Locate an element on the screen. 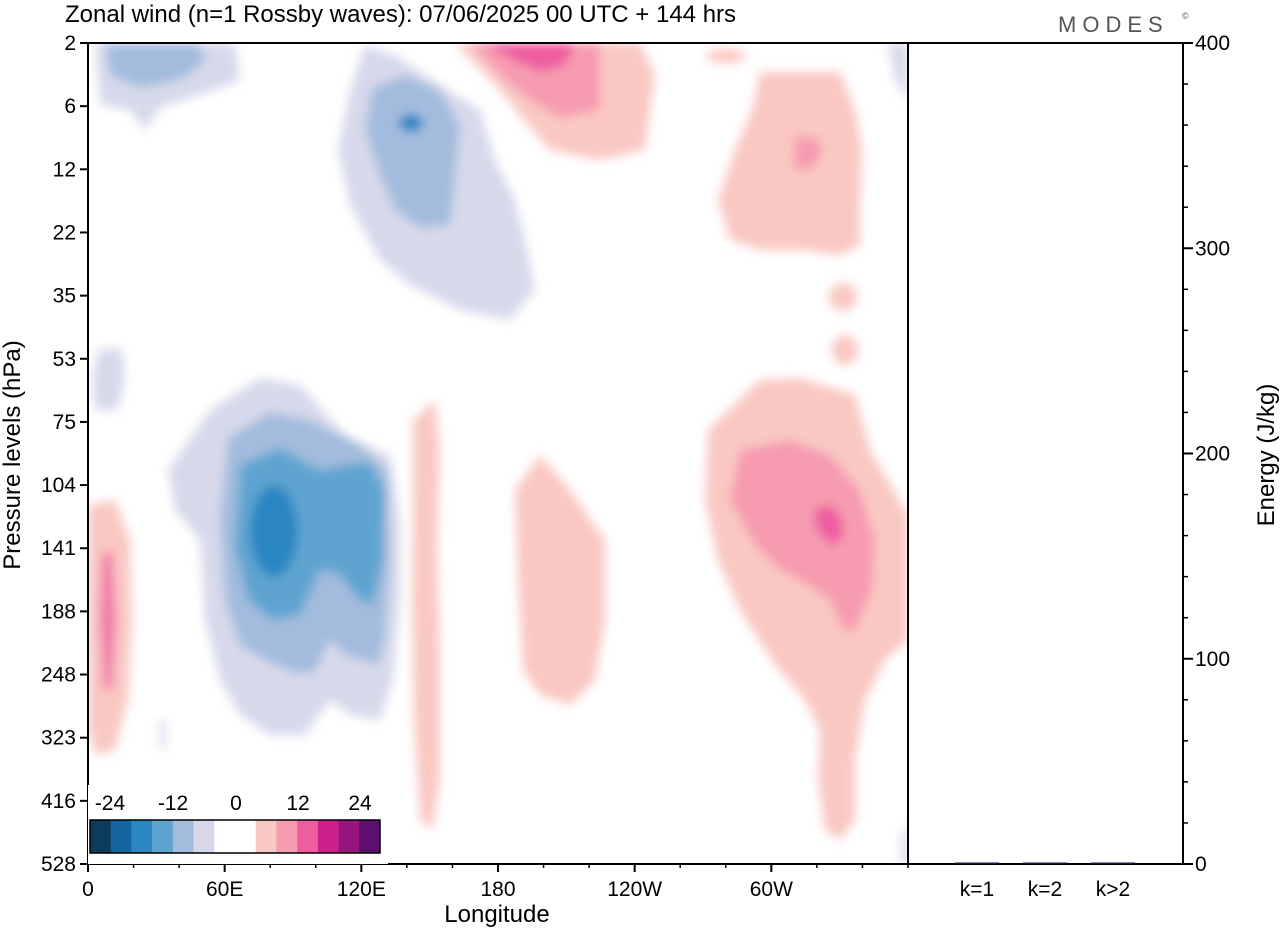 This screenshot has height=930, width=1280. pos-blip-top is located at coordinates (726, 56).